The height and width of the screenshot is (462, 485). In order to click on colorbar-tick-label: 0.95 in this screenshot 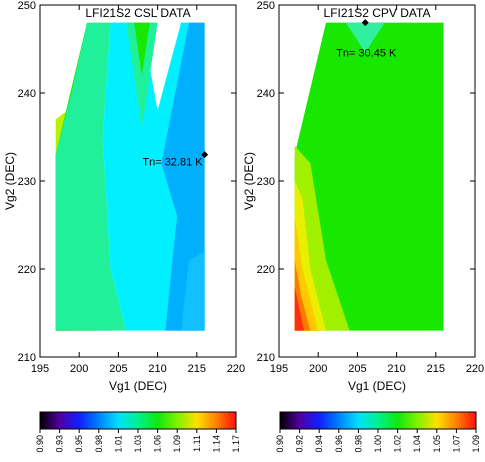, I will do `click(79, 444)`.